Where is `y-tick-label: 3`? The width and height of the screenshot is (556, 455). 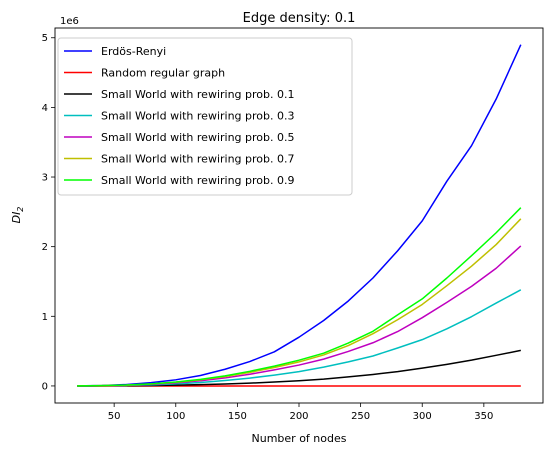
y-tick-label: 3 is located at coordinates (45, 178).